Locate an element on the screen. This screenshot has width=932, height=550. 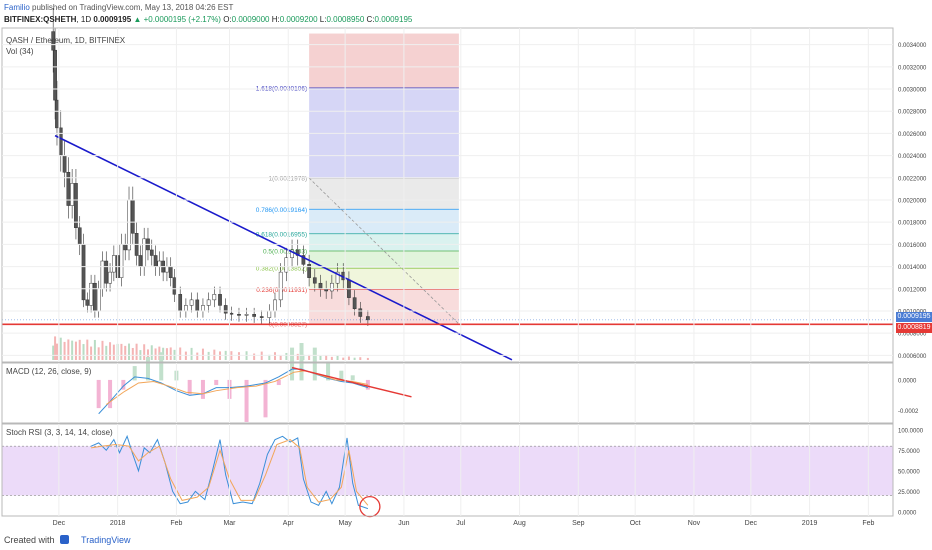
fib-level-label: 0.382(0.0013852) is located at coordinates (281, 269).